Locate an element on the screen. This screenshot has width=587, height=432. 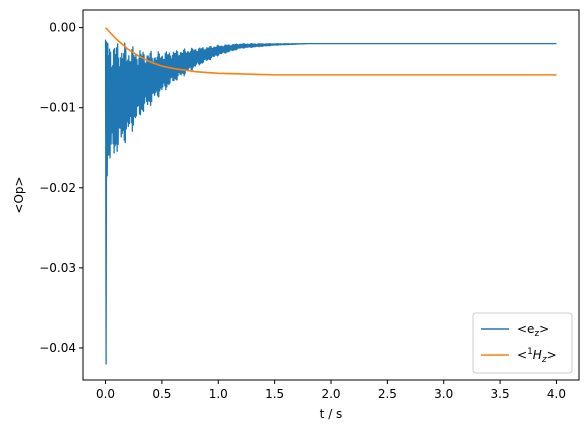
legend-label-1h-z: <1Hz> is located at coordinates (537, 356).